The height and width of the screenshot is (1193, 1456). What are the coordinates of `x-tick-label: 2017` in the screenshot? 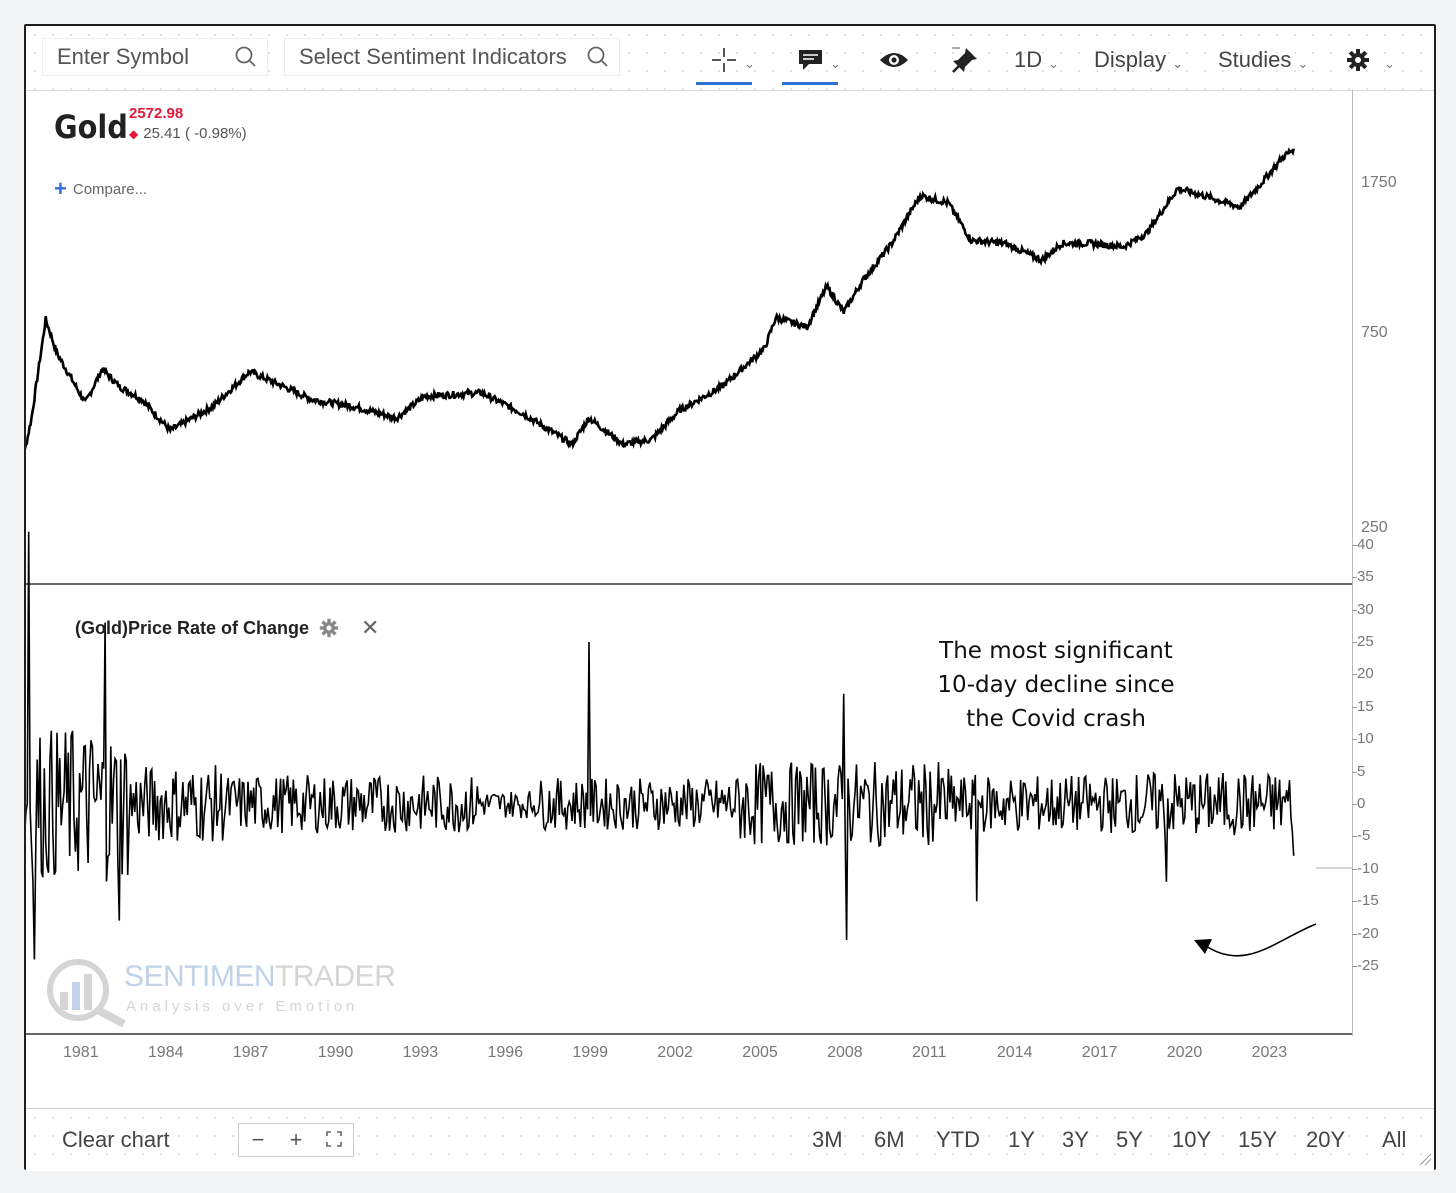 It's located at (1099, 1052).